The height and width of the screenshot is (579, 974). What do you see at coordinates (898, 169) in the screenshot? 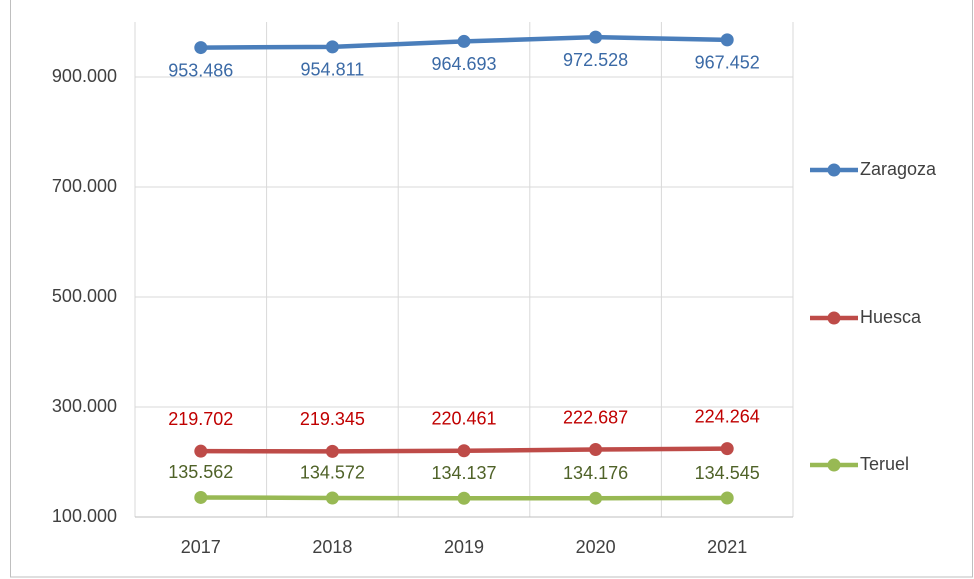
I see `legend-label: Zaragoza` at bounding box center [898, 169].